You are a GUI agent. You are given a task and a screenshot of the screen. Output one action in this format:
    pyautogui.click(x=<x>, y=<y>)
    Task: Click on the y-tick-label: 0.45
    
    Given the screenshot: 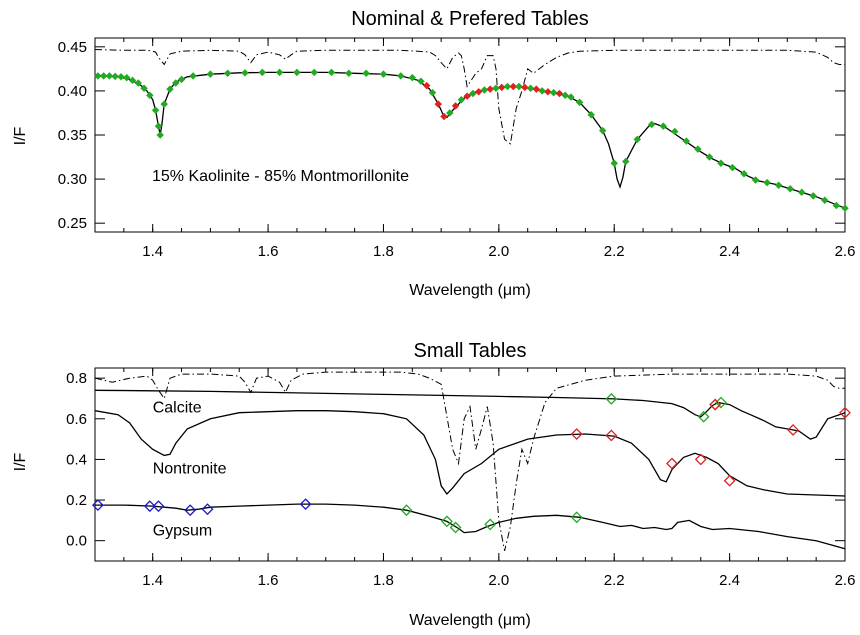 What is the action you would take?
    pyautogui.click(x=72, y=47)
    